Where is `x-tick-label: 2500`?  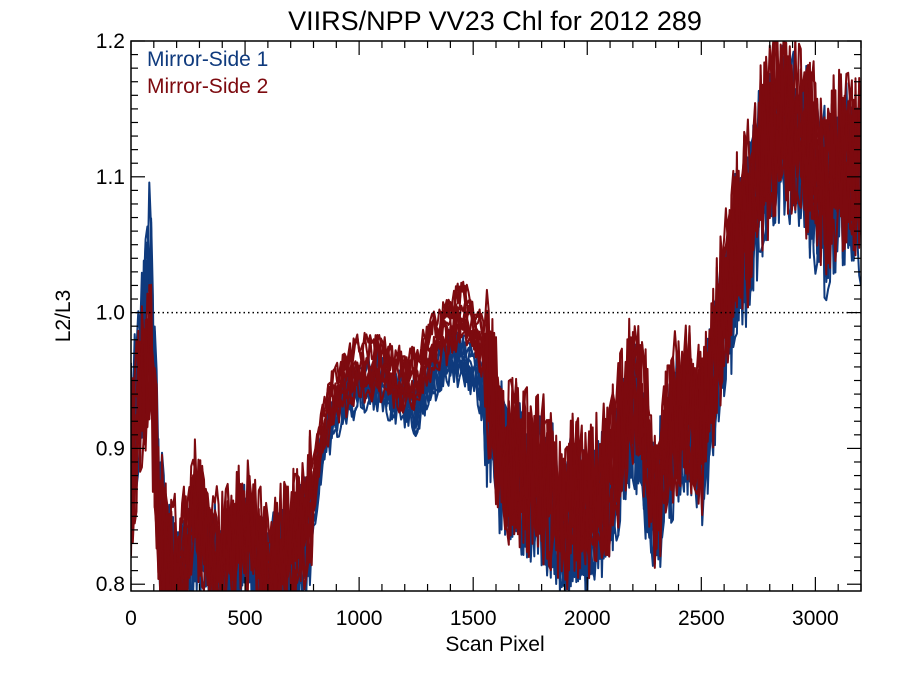
x-tick-label: 2500 is located at coordinates (701, 618).